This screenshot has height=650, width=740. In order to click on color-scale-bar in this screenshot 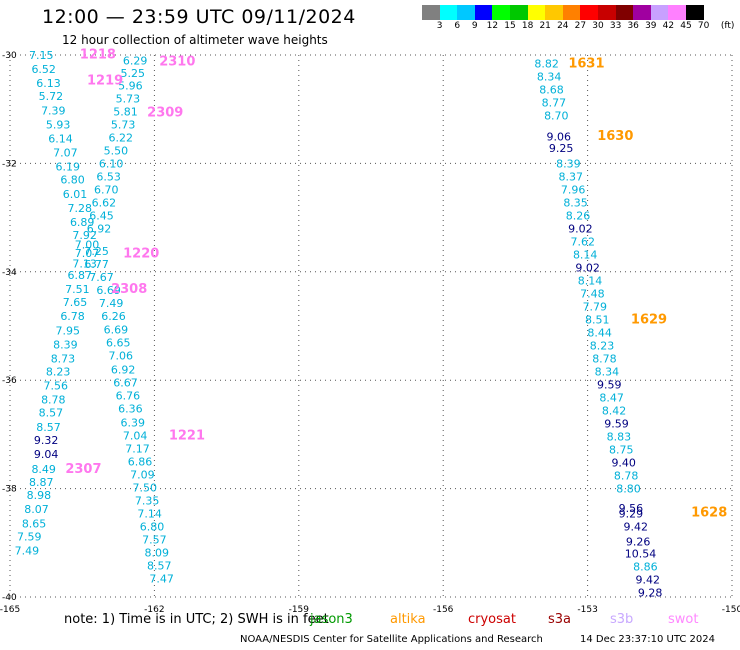, I will do `click(563, 12)`.